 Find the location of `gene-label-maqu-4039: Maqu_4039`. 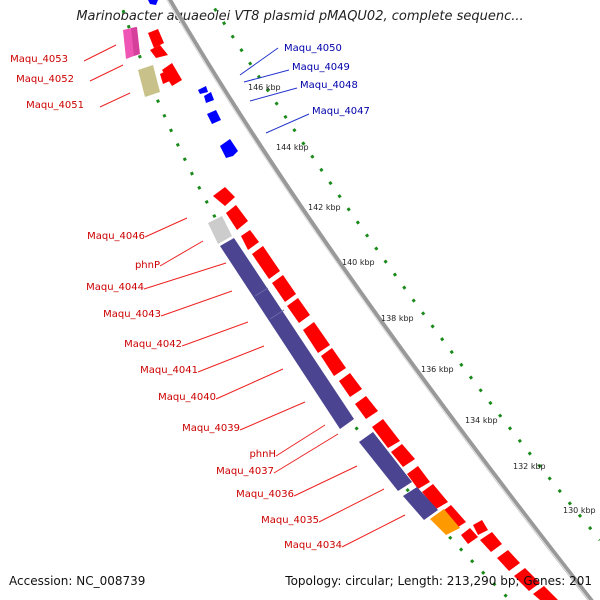

gene-label-maqu-4039: Maqu_4039 is located at coordinates (211, 428).